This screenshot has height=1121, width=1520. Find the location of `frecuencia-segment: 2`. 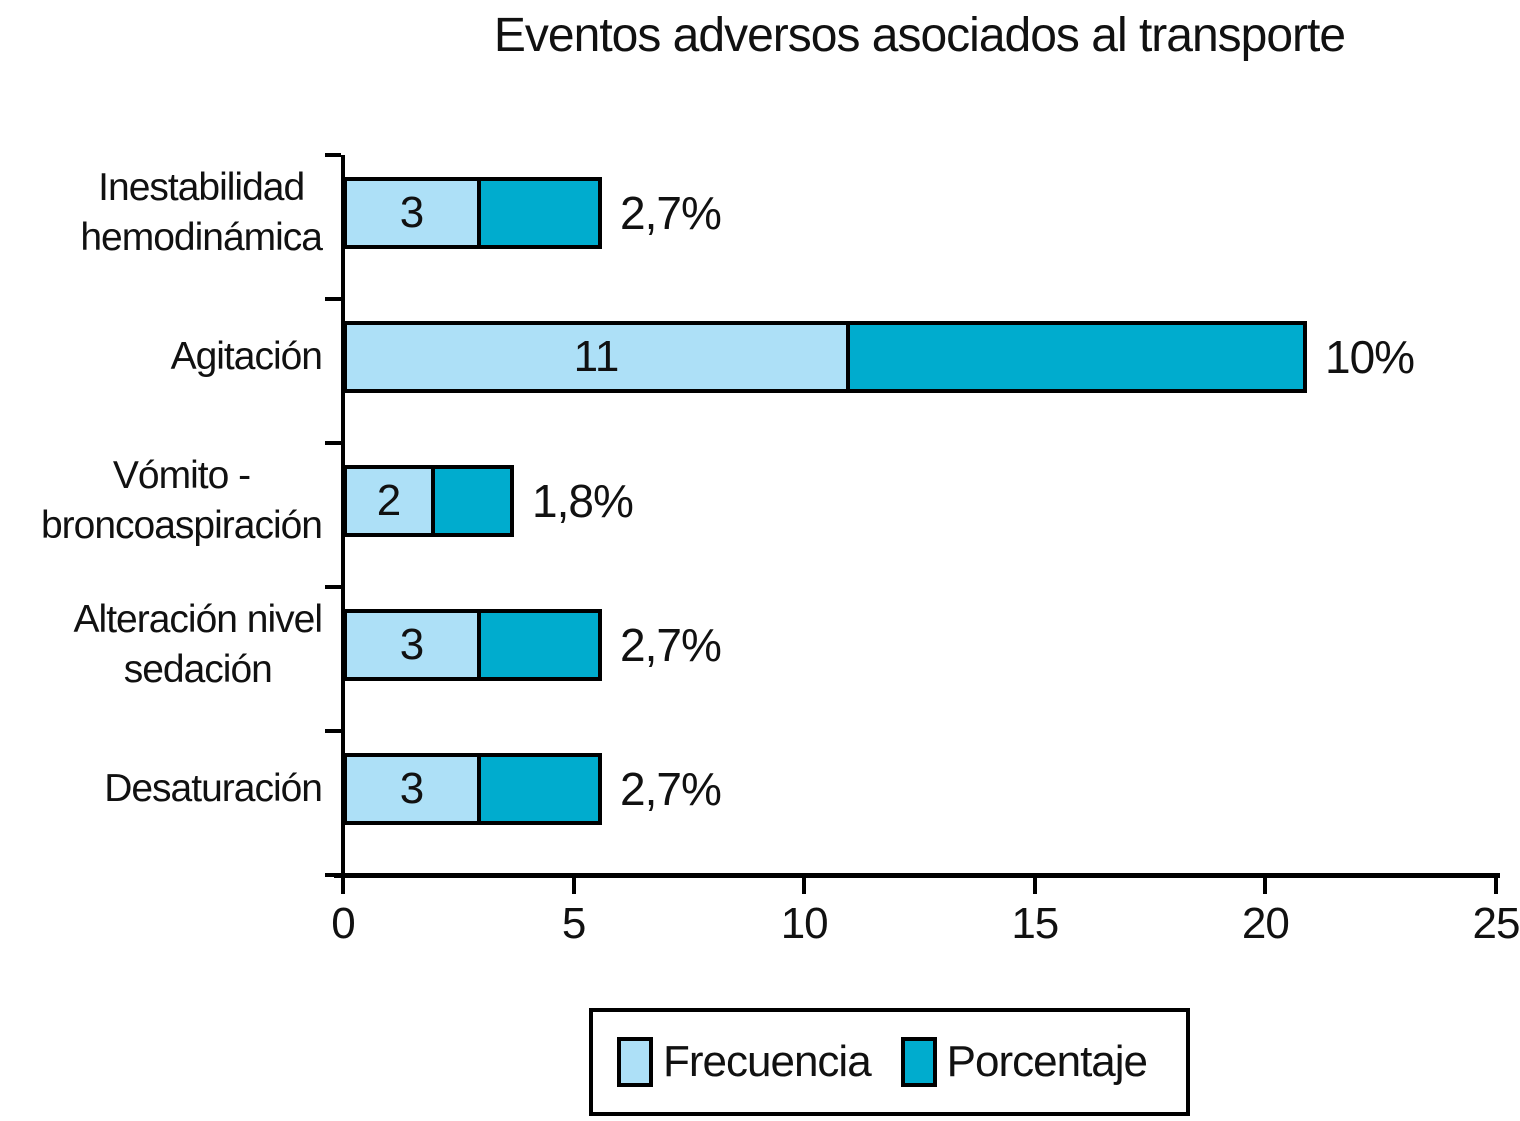

frecuencia-segment: 2 is located at coordinates (389, 501).